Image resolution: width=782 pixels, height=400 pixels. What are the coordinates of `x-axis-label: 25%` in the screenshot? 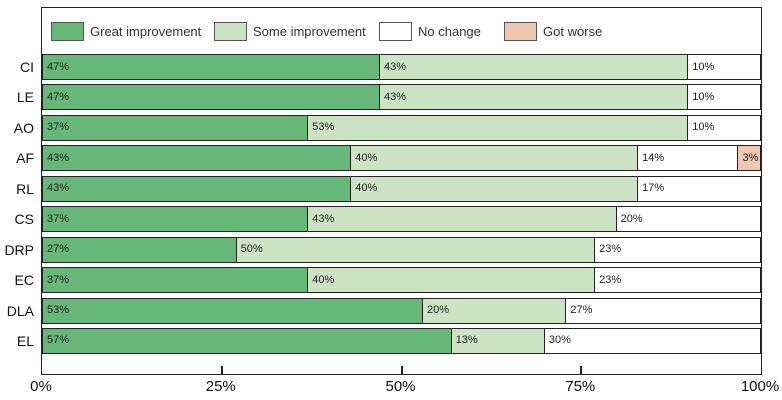 It's located at (220, 386).